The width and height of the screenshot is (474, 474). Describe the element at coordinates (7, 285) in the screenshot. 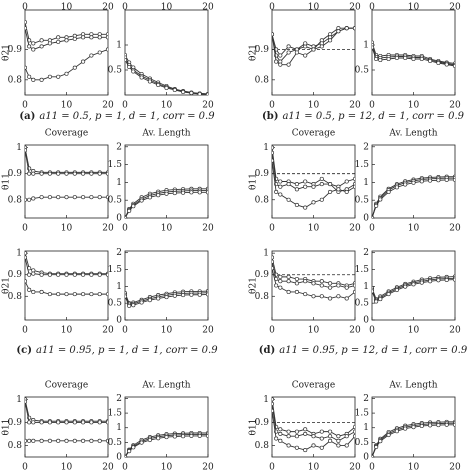

I see `y-axis-label: θ21` at that location.